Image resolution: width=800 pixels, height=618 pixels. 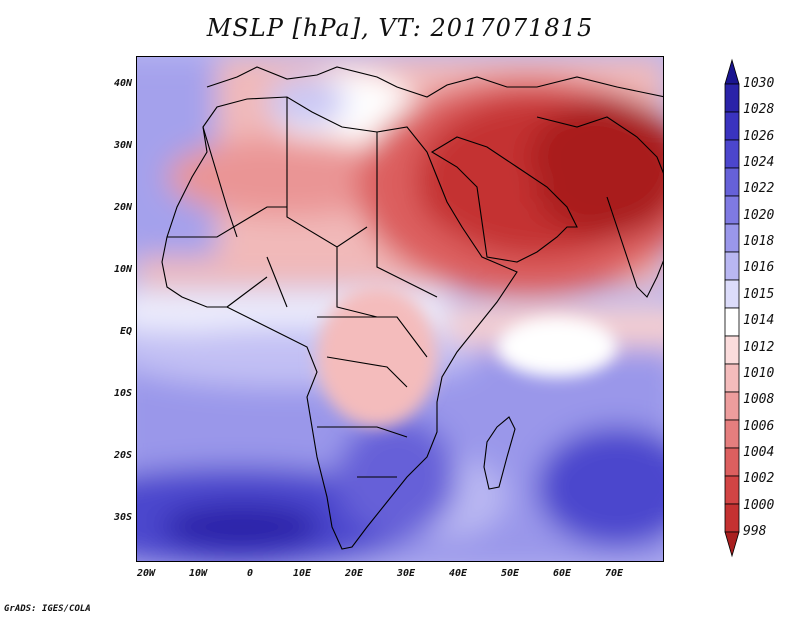 What do you see at coordinates (510, 573) in the screenshot?
I see `lon-tick-label: 50E` at bounding box center [510, 573].